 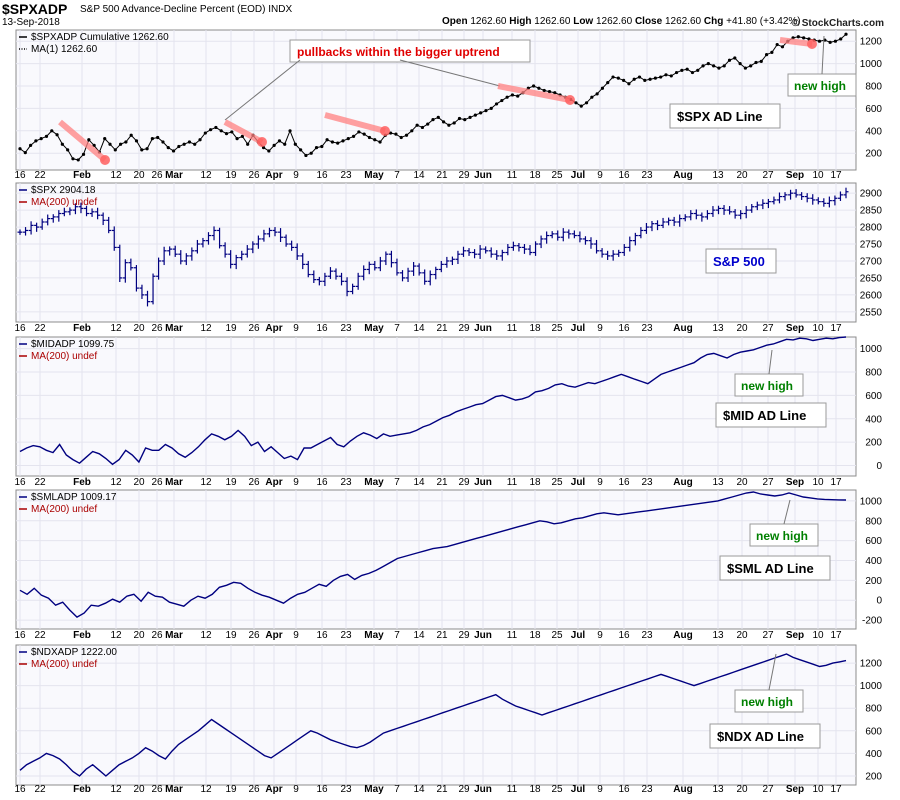 What do you see at coordinates (273, 482) in the screenshot?
I see `x-tick-label: Apr` at bounding box center [273, 482].